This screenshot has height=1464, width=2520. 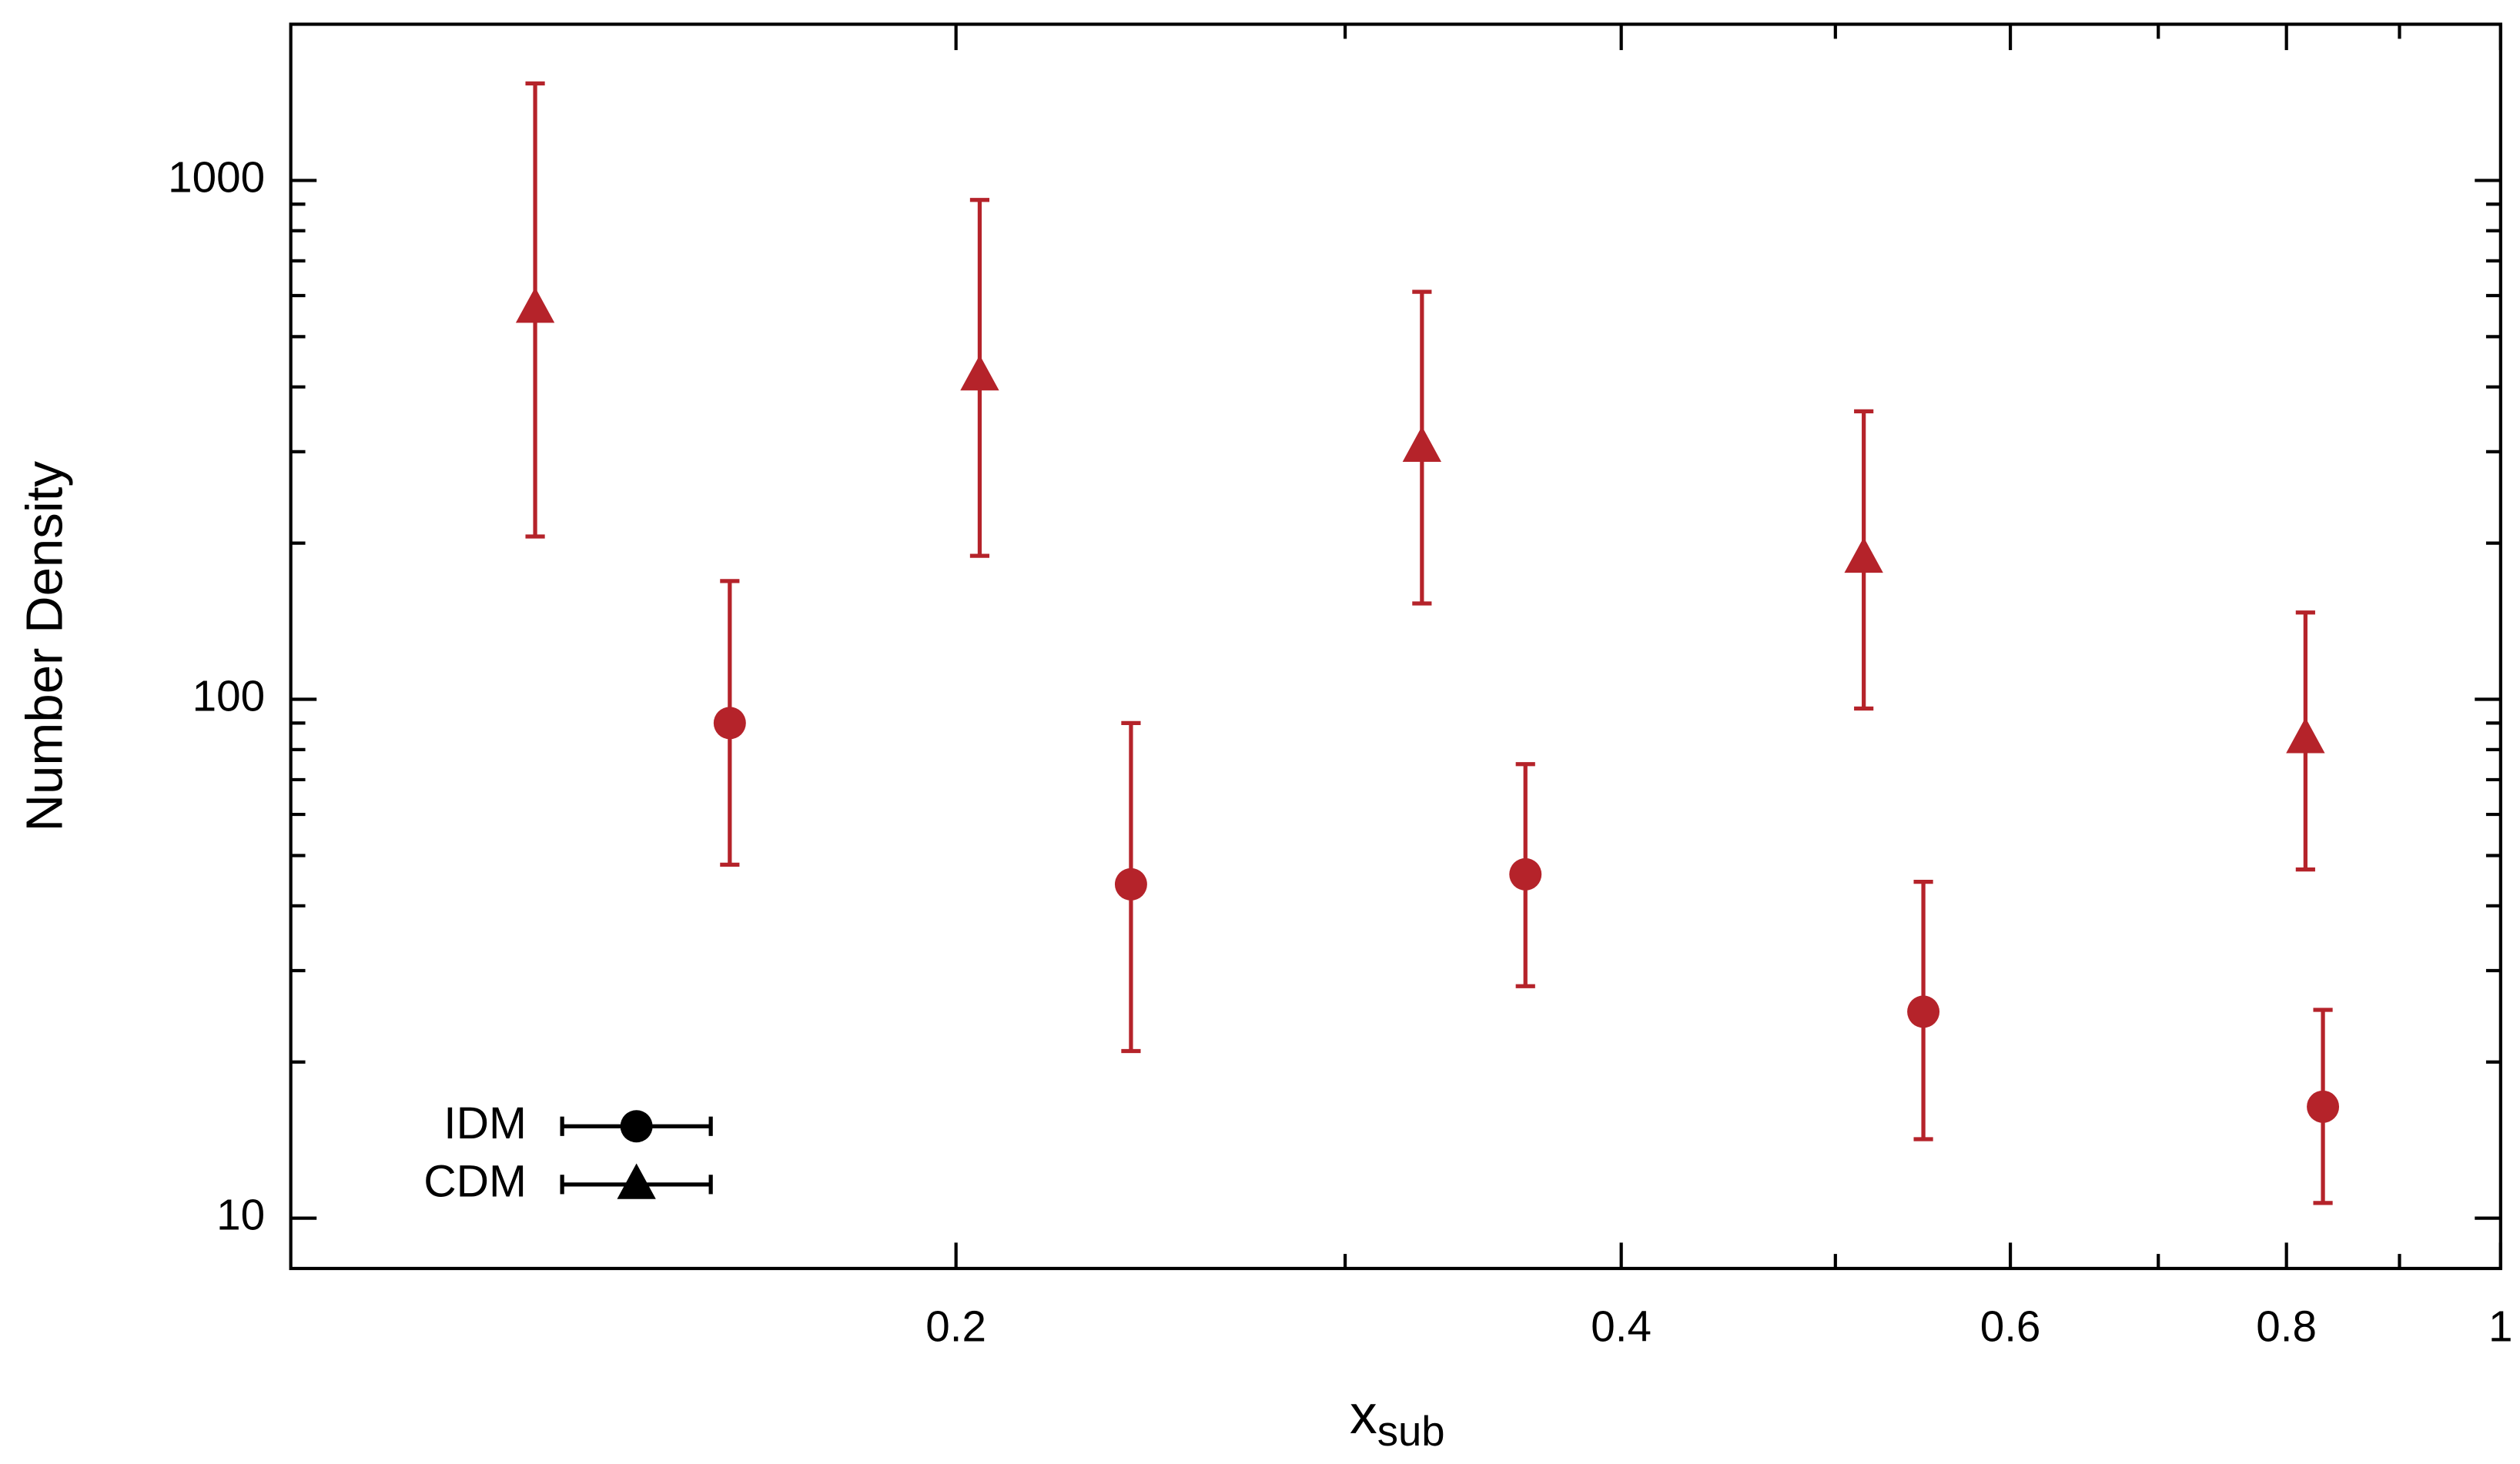 I want to click on x-tick-label: 0.4, so click(x=1621, y=1327).